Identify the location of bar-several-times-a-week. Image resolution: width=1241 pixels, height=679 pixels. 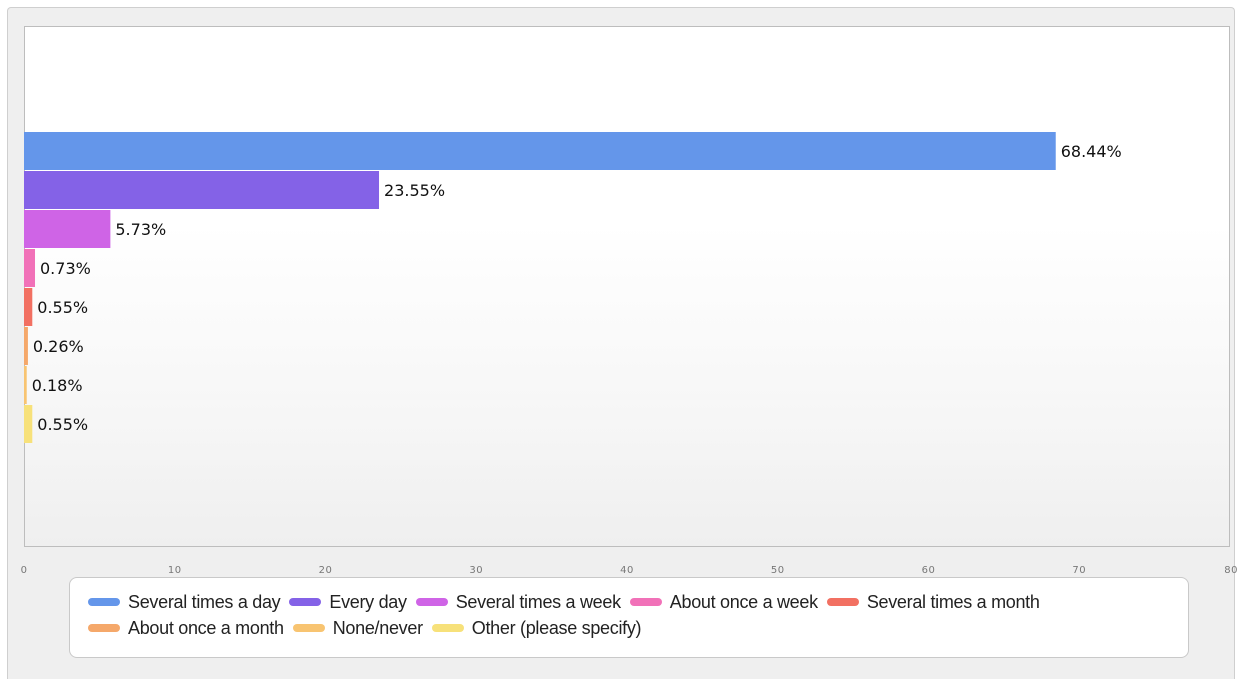
(67, 229).